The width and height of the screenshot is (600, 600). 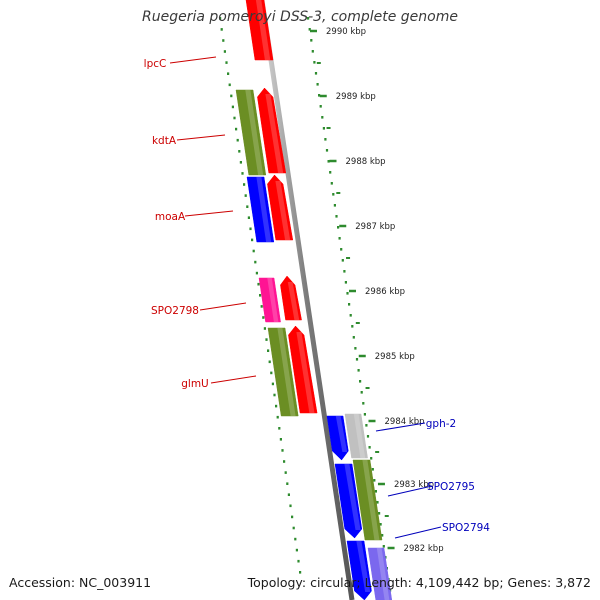 I want to click on gene-label: SPO2798, so click(x=175, y=311).